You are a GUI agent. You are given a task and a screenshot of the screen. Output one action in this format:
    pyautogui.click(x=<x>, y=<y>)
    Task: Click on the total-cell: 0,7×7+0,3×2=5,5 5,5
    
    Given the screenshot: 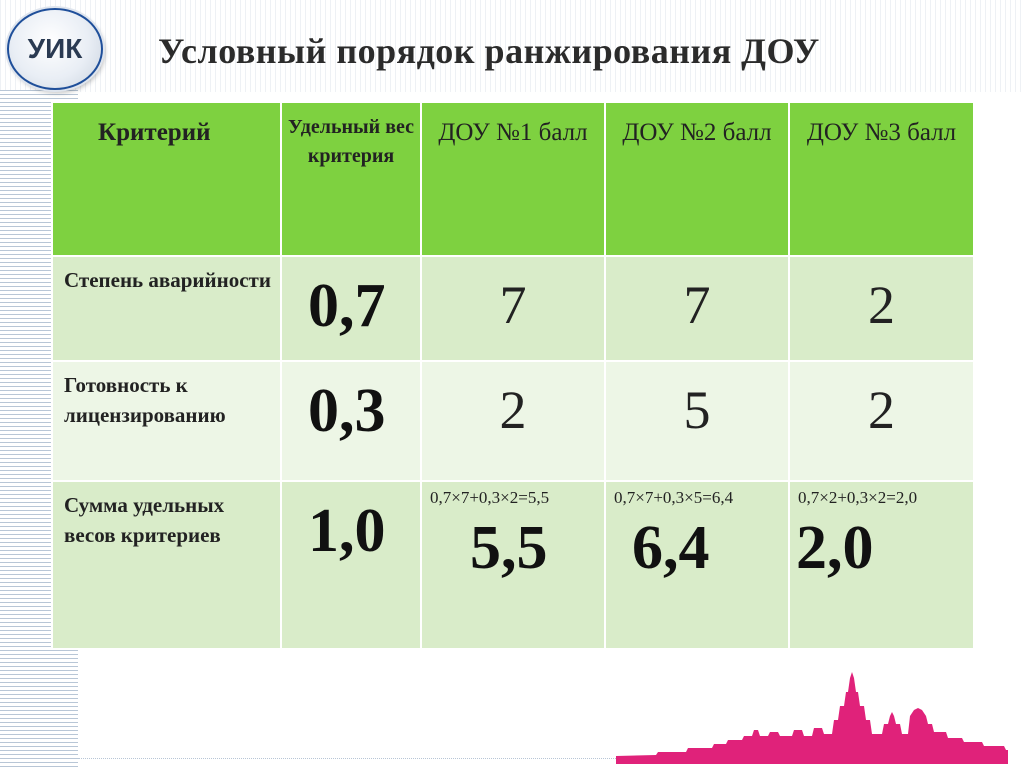 What is the action you would take?
    pyautogui.click(x=513, y=565)
    